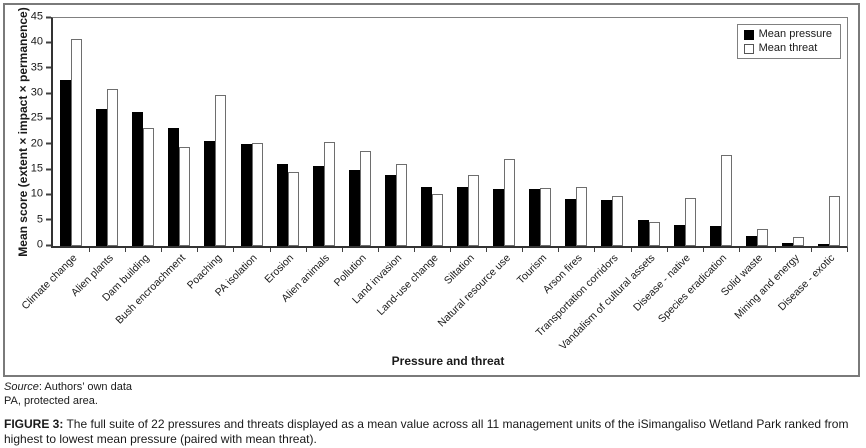  Describe the element at coordinates (36, 168) in the screenshot. I see `y-tick-label: 15` at that location.